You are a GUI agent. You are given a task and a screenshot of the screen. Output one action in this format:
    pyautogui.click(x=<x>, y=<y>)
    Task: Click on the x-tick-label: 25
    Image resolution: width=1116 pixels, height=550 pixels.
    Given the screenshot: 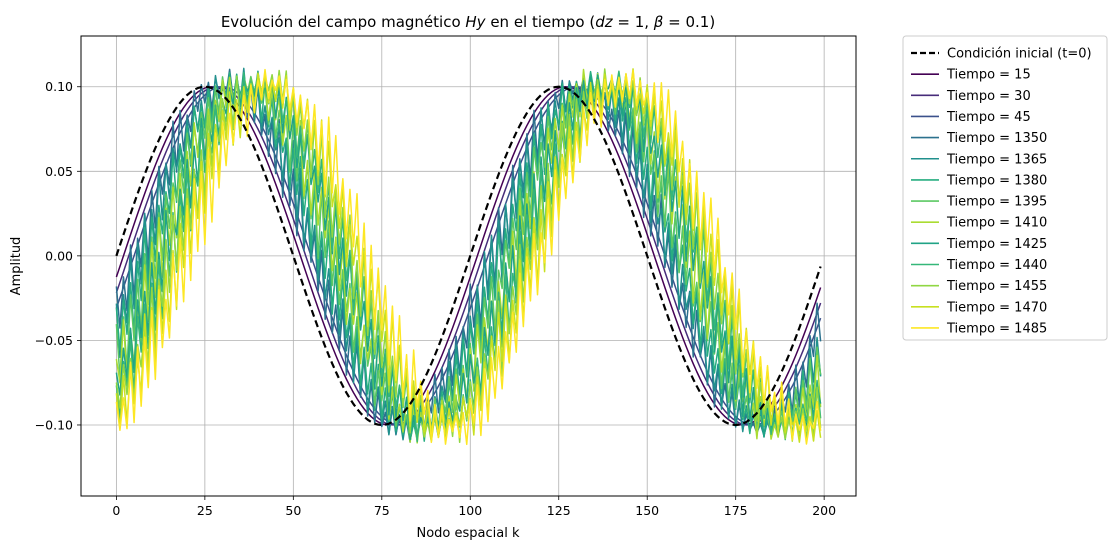 What is the action you would take?
    pyautogui.click(x=205, y=510)
    